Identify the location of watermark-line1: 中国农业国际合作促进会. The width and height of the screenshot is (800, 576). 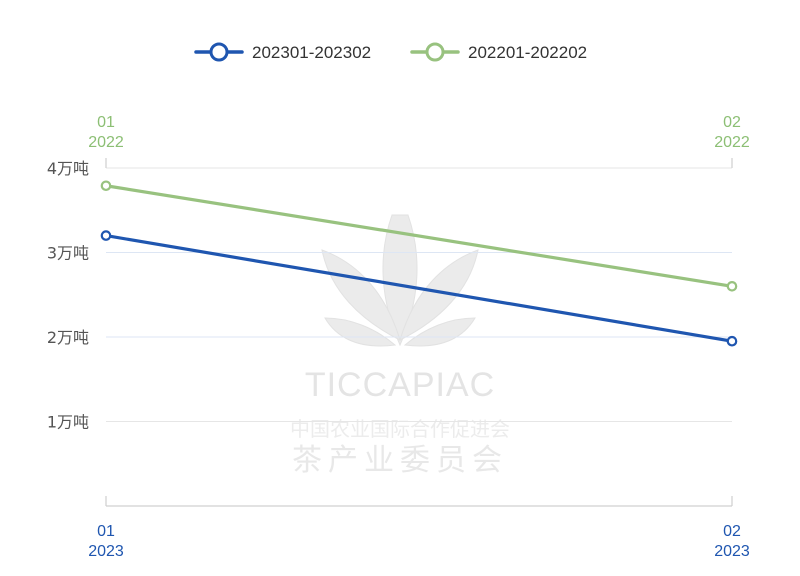
(400, 429).